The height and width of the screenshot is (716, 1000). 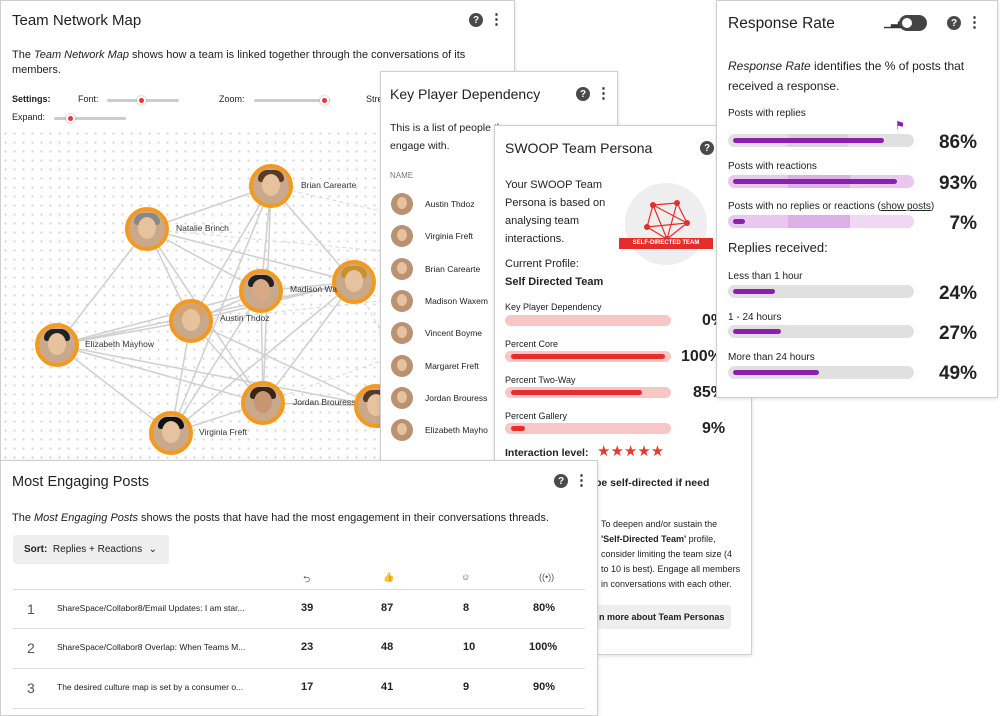 What do you see at coordinates (31, 688) in the screenshot?
I see `row-rank: 3` at bounding box center [31, 688].